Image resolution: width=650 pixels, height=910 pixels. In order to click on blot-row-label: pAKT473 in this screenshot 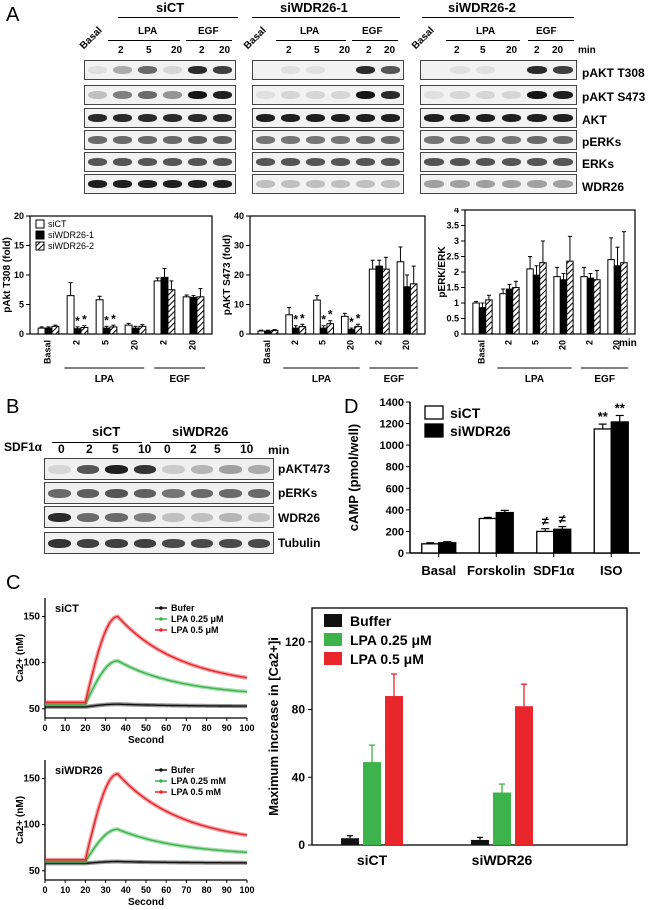, I will do `click(304, 469)`.